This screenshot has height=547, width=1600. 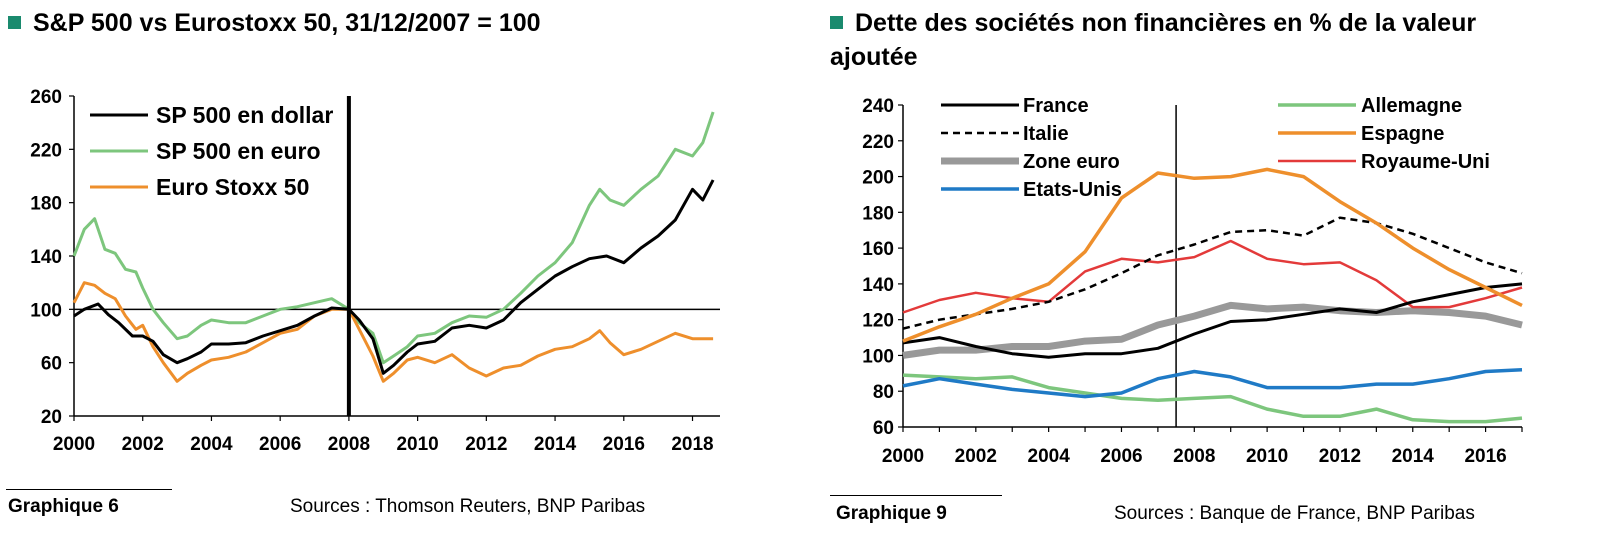 What do you see at coordinates (394, 277) in the screenshot?
I see `series-line-sp-500-en-dollar` at bounding box center [394, 277].